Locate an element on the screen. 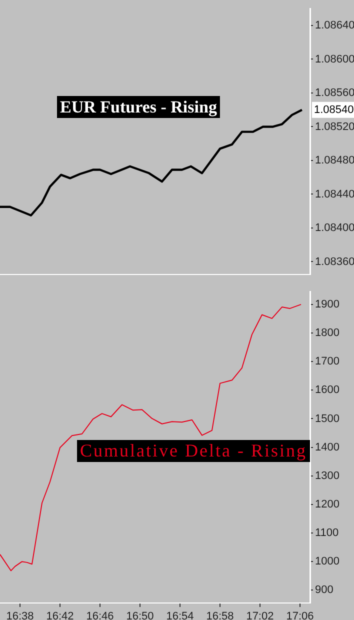 This screenshot has height=620, width=354. x-tick-label: 16:46 is located at coordinates (100, 615).